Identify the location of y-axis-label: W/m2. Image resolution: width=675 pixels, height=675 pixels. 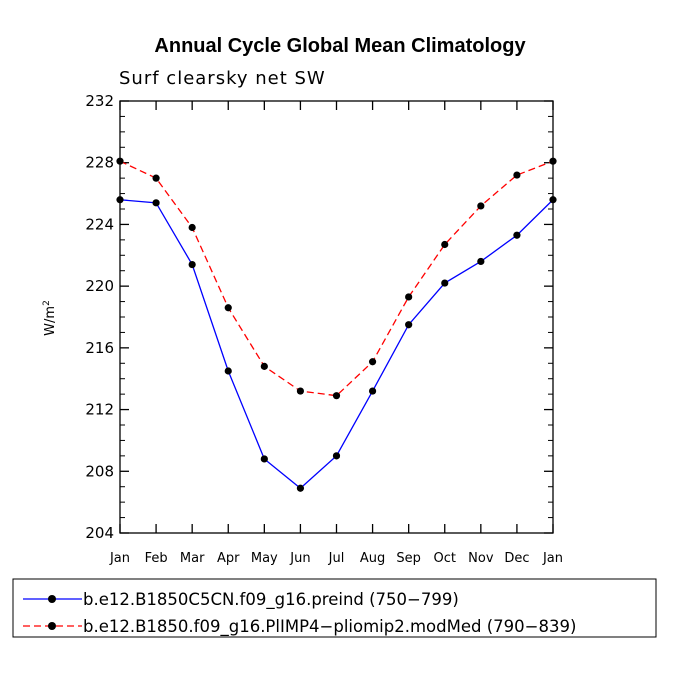
(50, 318).